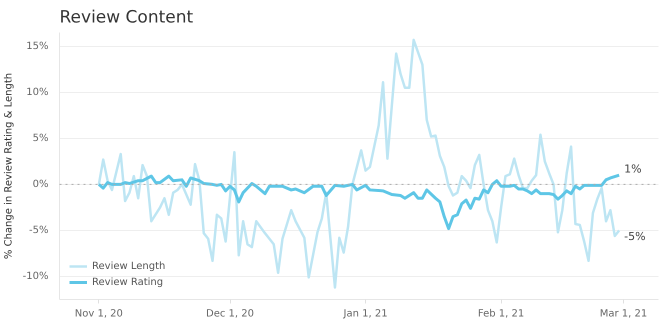  Describe the element at coordinates (127, 18) in the screenshot. I see `chart-title: Review Content` at that location.